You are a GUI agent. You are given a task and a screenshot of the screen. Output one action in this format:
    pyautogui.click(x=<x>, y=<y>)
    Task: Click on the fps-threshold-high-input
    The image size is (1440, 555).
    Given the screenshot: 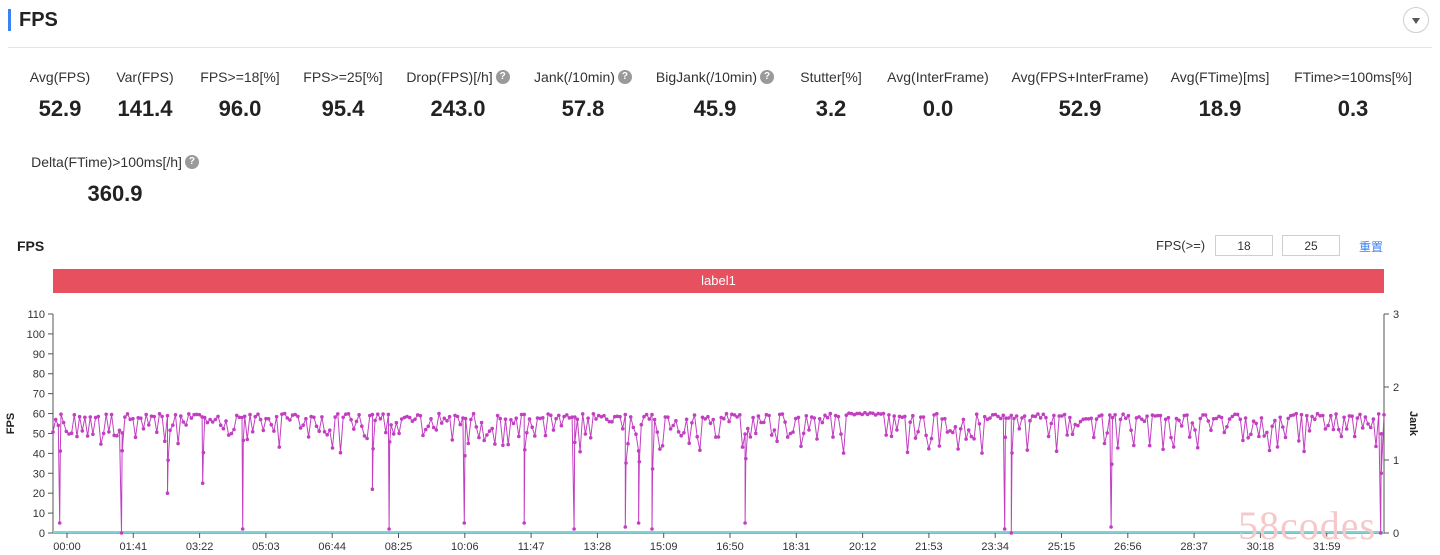 What is the action you would take?
    pyautogui.click(x=1311, y=245)
    